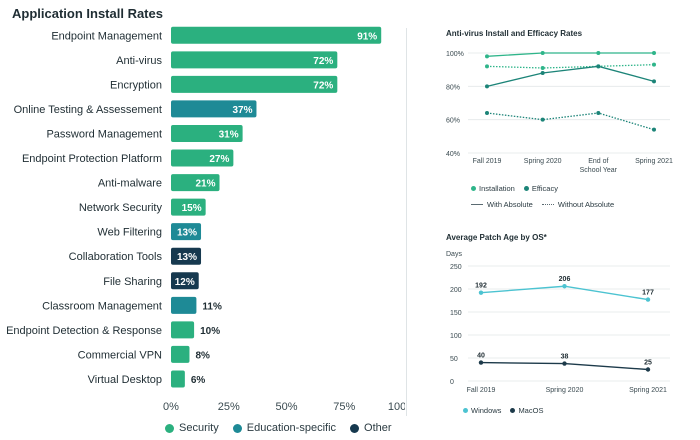  Describe the element at coordinates (198, 380) in the screenshot. I see `bar-value-label: 6%` at that location.